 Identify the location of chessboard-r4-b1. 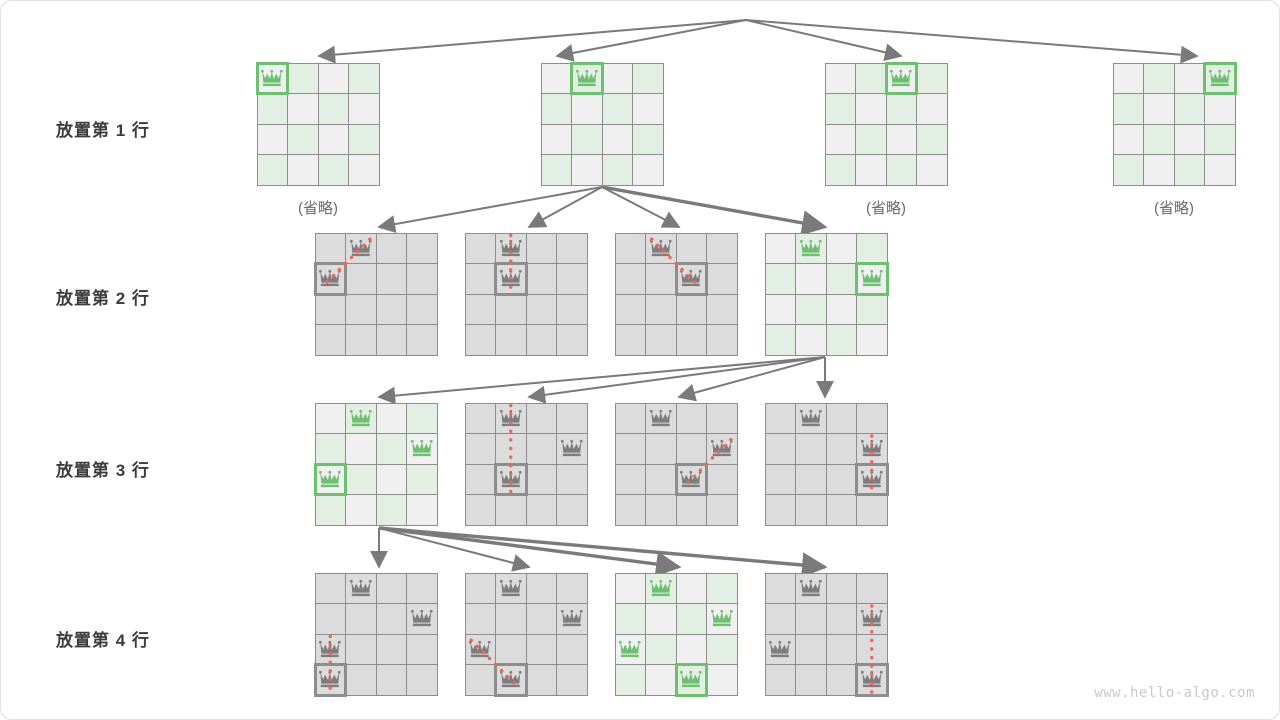
(375, 634).